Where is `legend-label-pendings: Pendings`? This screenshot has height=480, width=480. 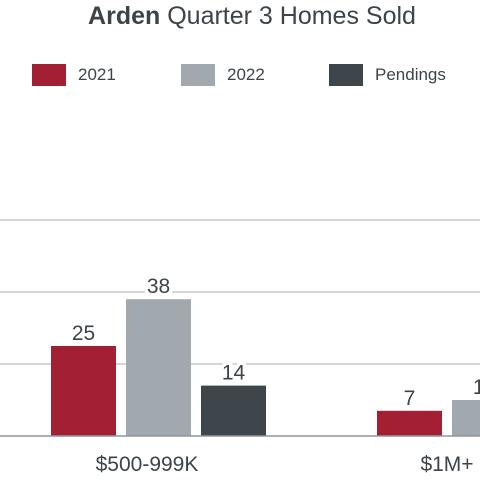
legend-label-pendings: Pendings is located at coordinates (410, 74).